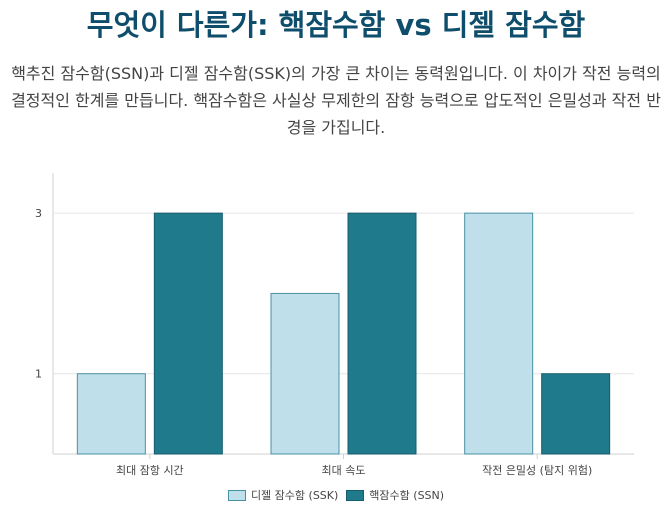 The image size is (672, 523). Describe the element at coordinates (537, 470) in the screenshot. I see `x-tick-label: 작전 은밀성 (탐지 위험)` at that location.